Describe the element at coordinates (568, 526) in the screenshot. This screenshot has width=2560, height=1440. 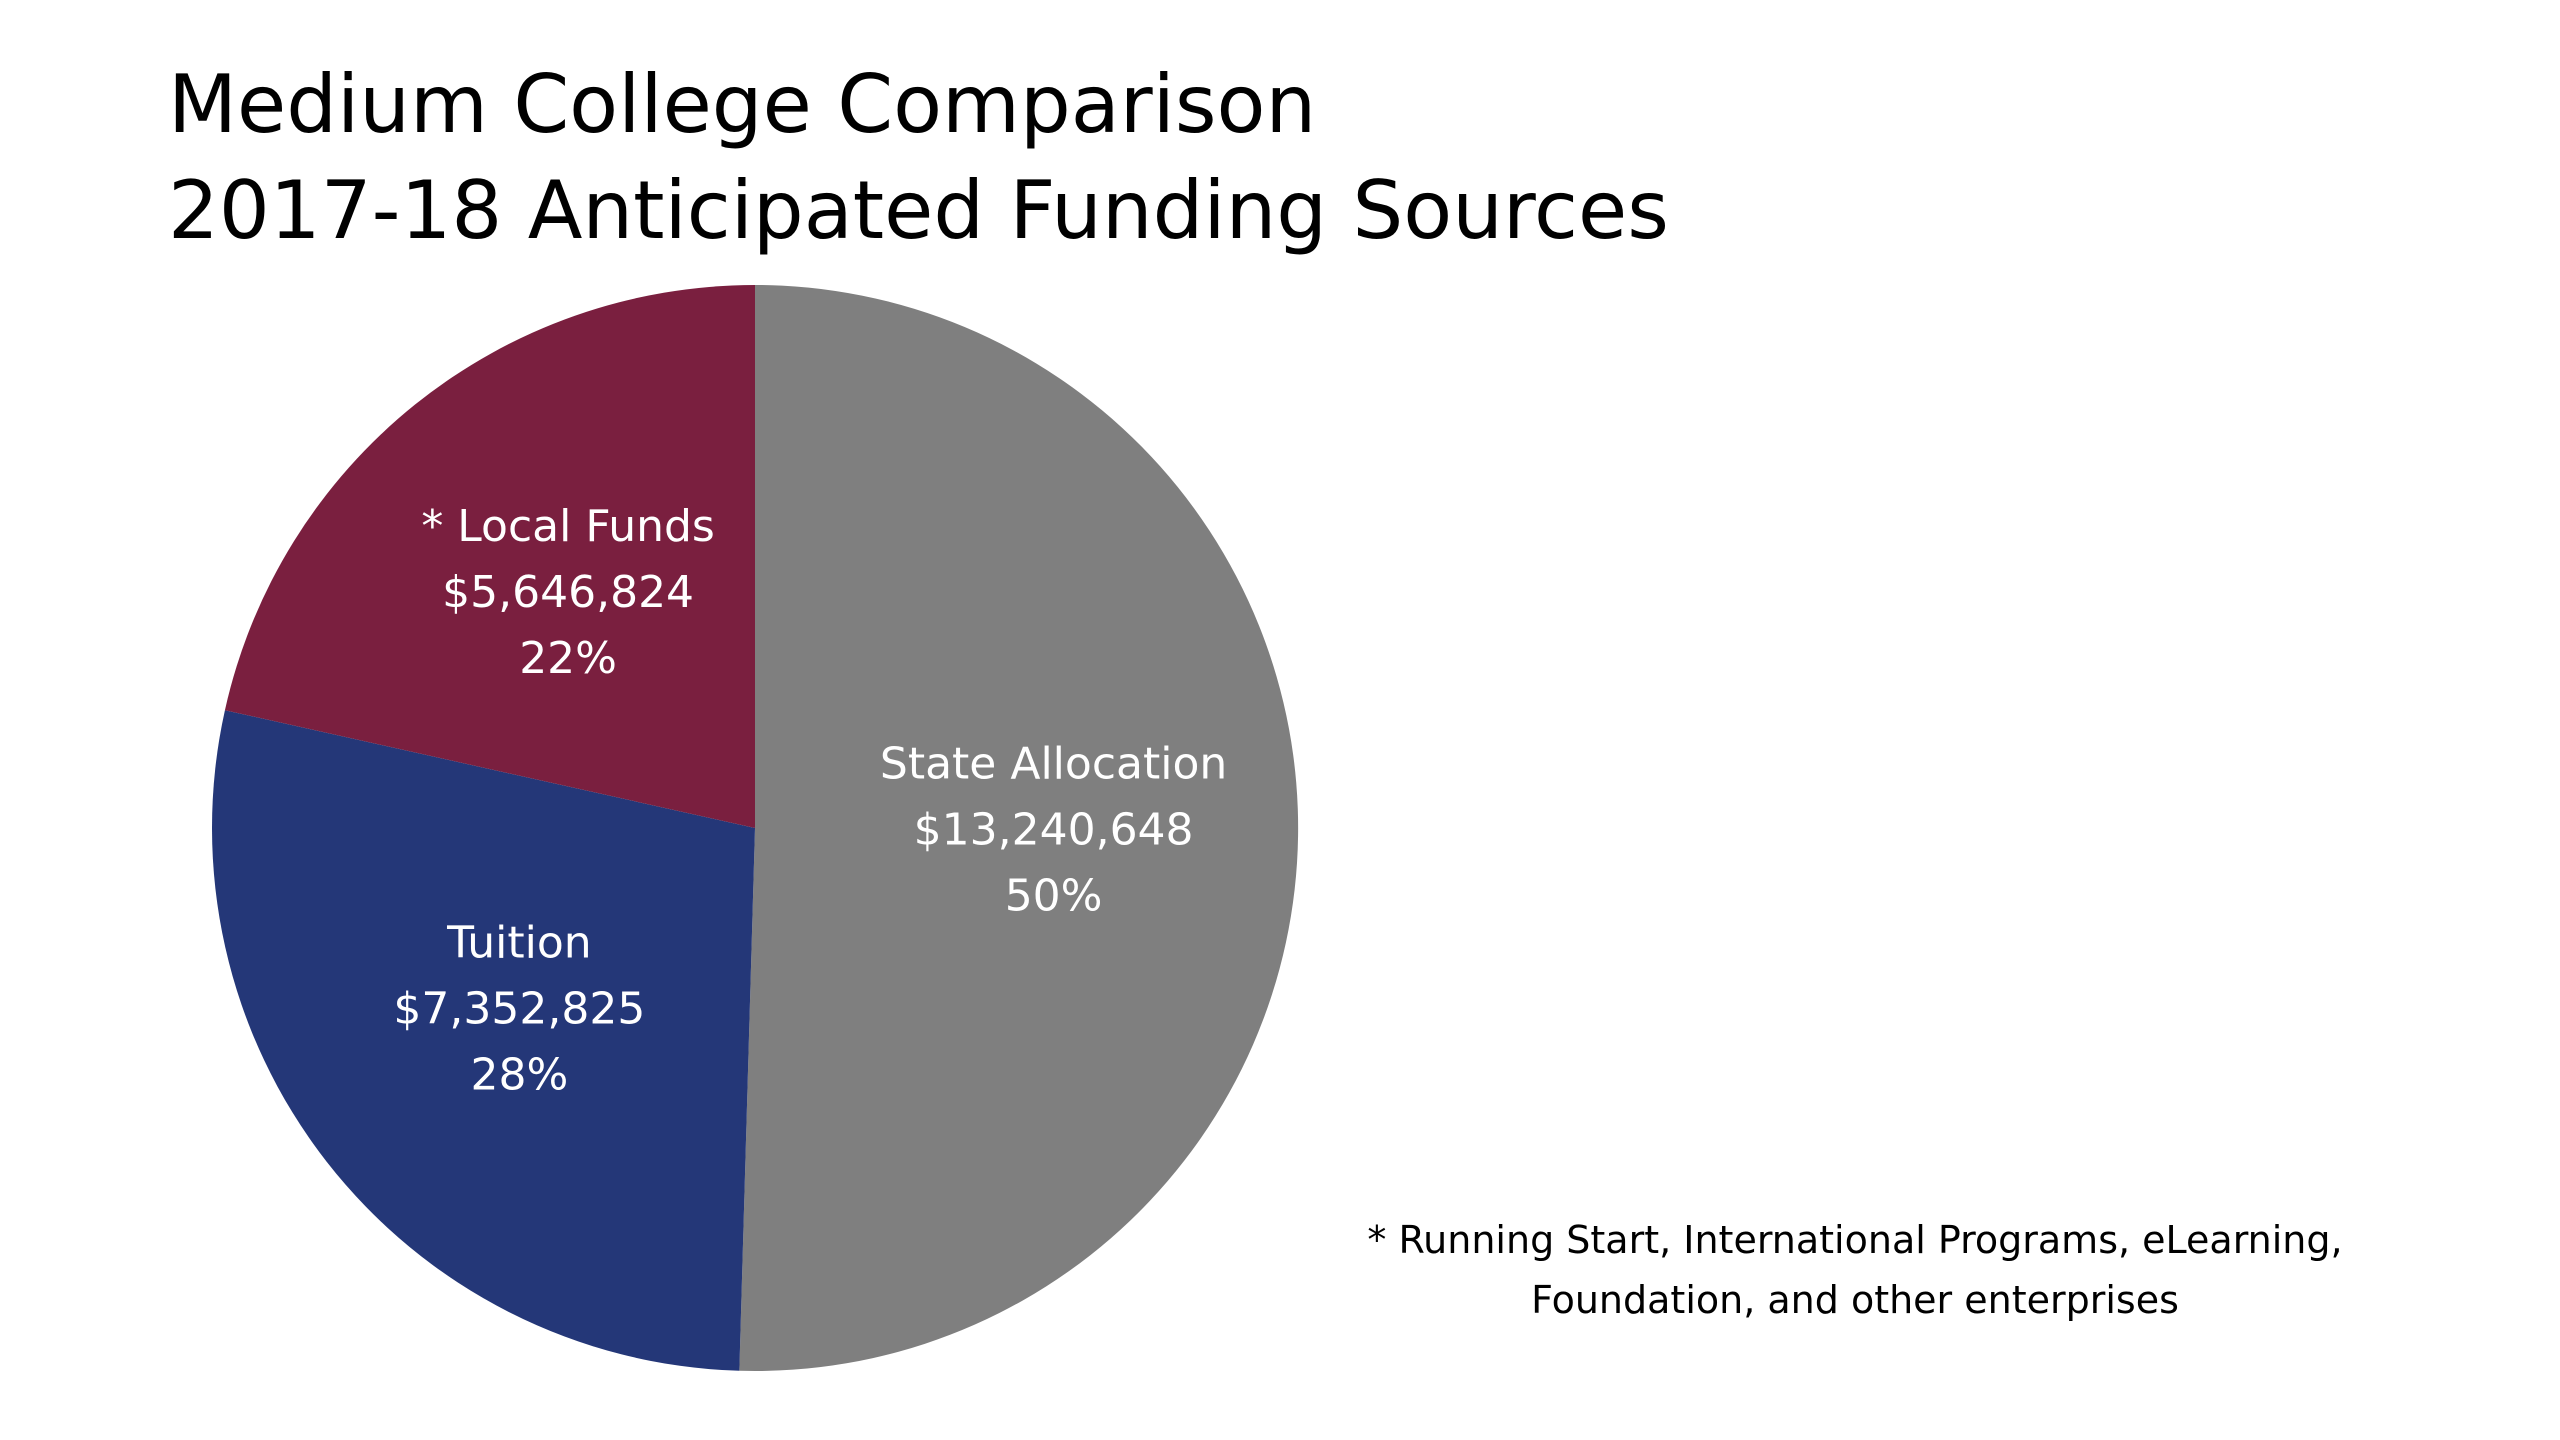
I see `slice-label-name-2: * Local Funds` at that location.